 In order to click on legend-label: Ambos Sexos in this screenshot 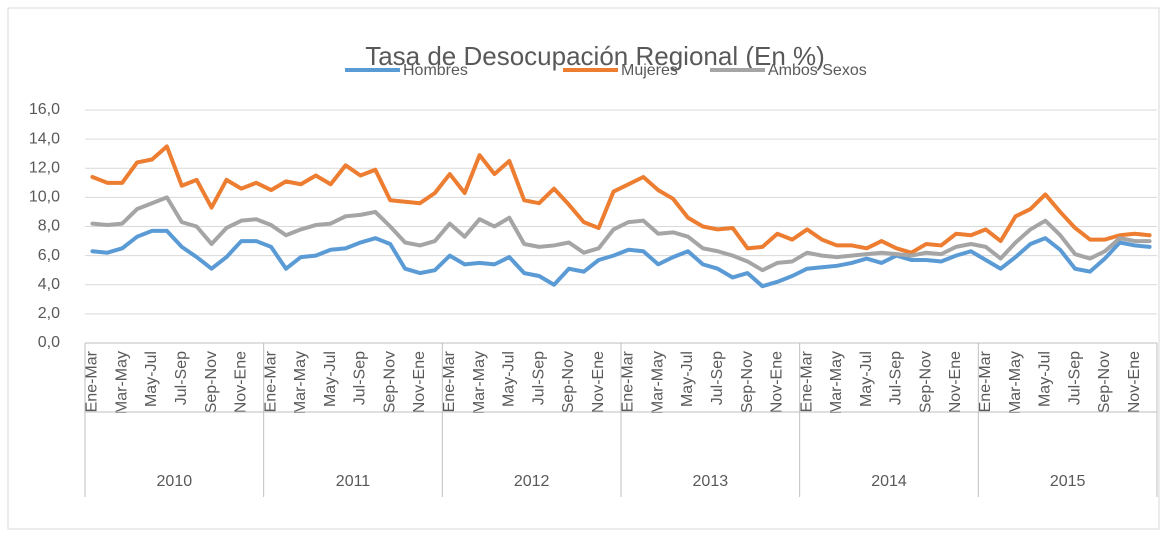, I will do `click(817, 70)`.